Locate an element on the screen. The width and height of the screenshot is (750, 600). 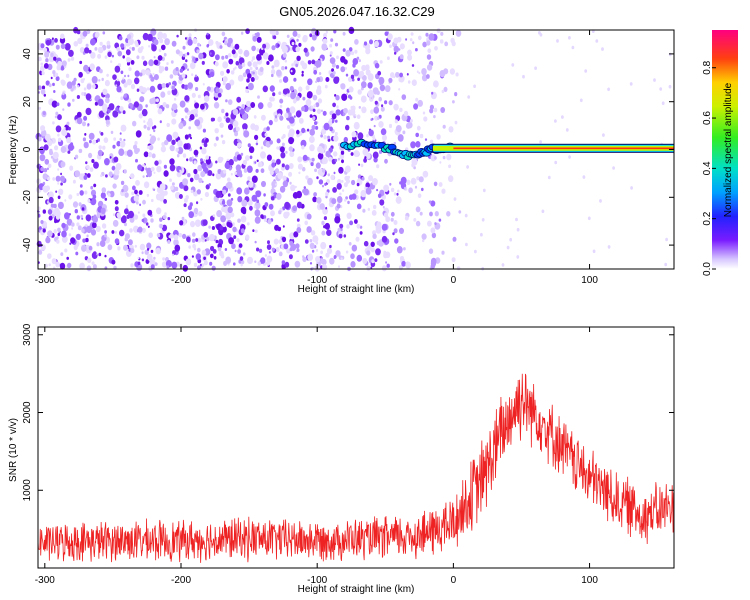
y-tick-label: 2000 is located at coordinates (27, 412).